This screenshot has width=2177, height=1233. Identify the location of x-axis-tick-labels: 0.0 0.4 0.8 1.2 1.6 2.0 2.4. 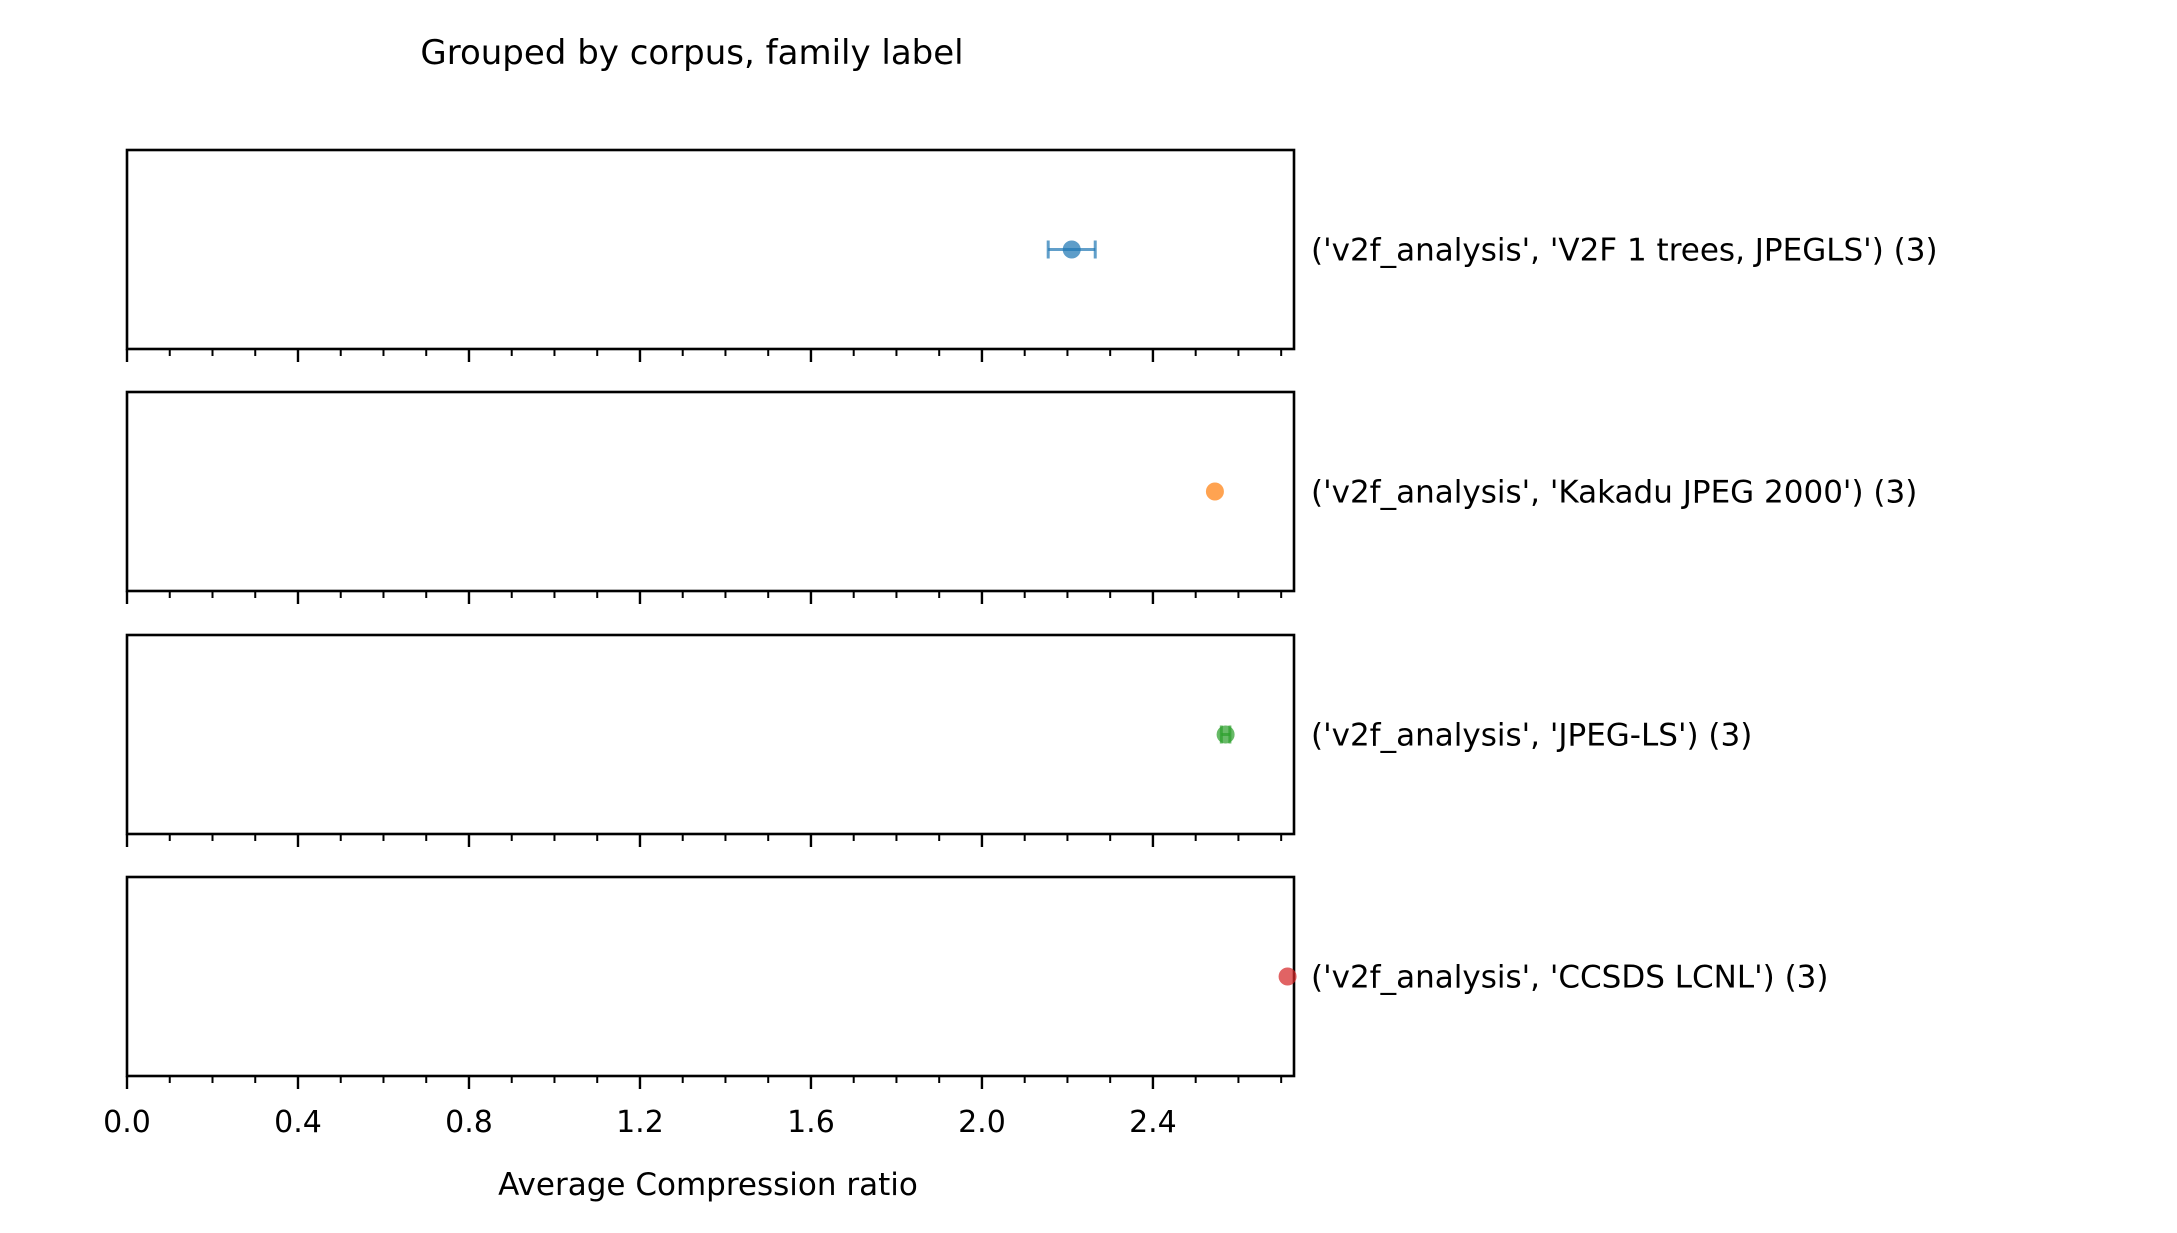
(640, 1122).